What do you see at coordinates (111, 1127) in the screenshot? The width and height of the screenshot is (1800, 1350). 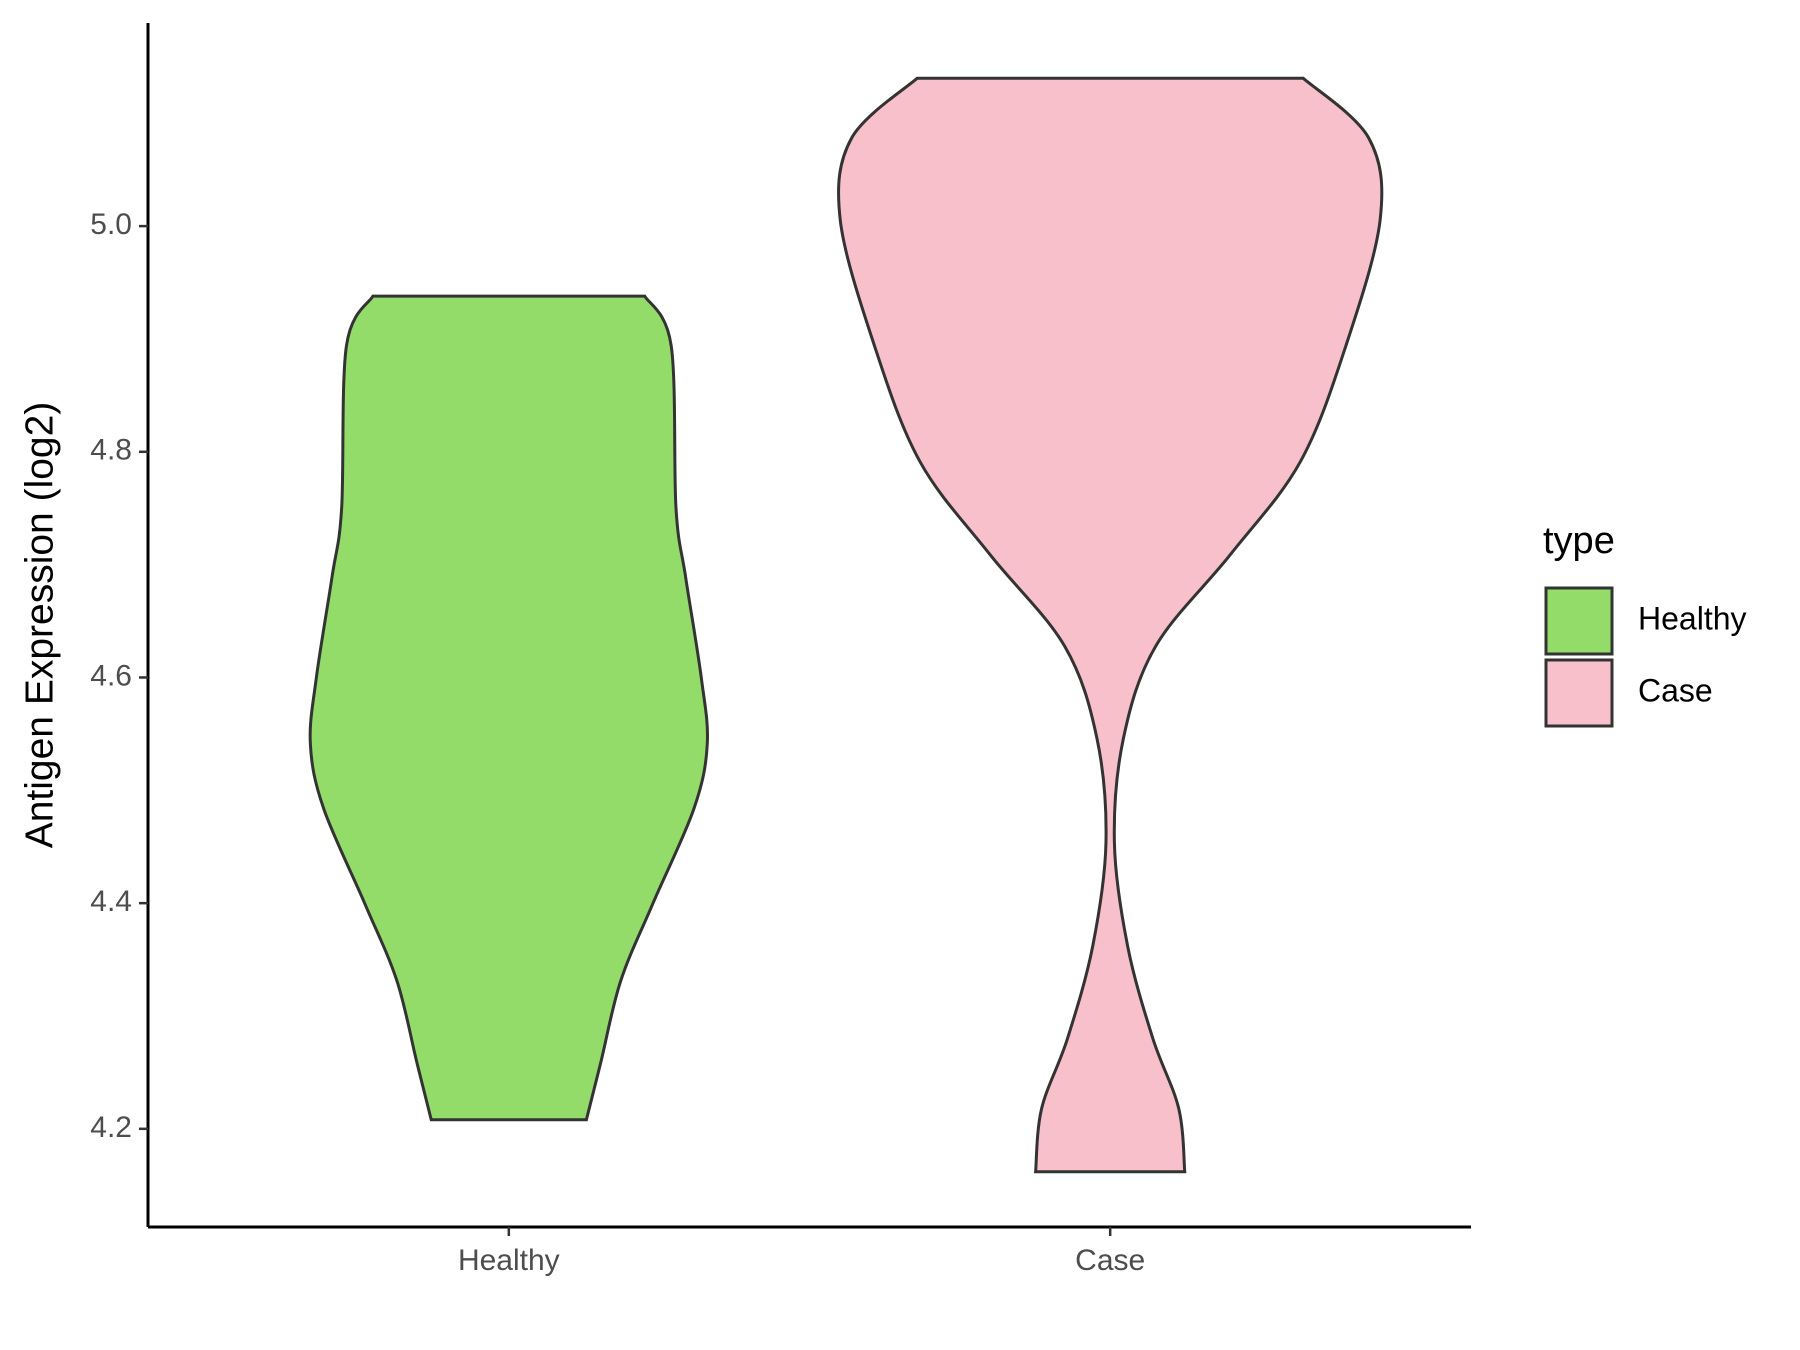 I see `y-tick-label: 4.2` at bounding box center [111, 1127].